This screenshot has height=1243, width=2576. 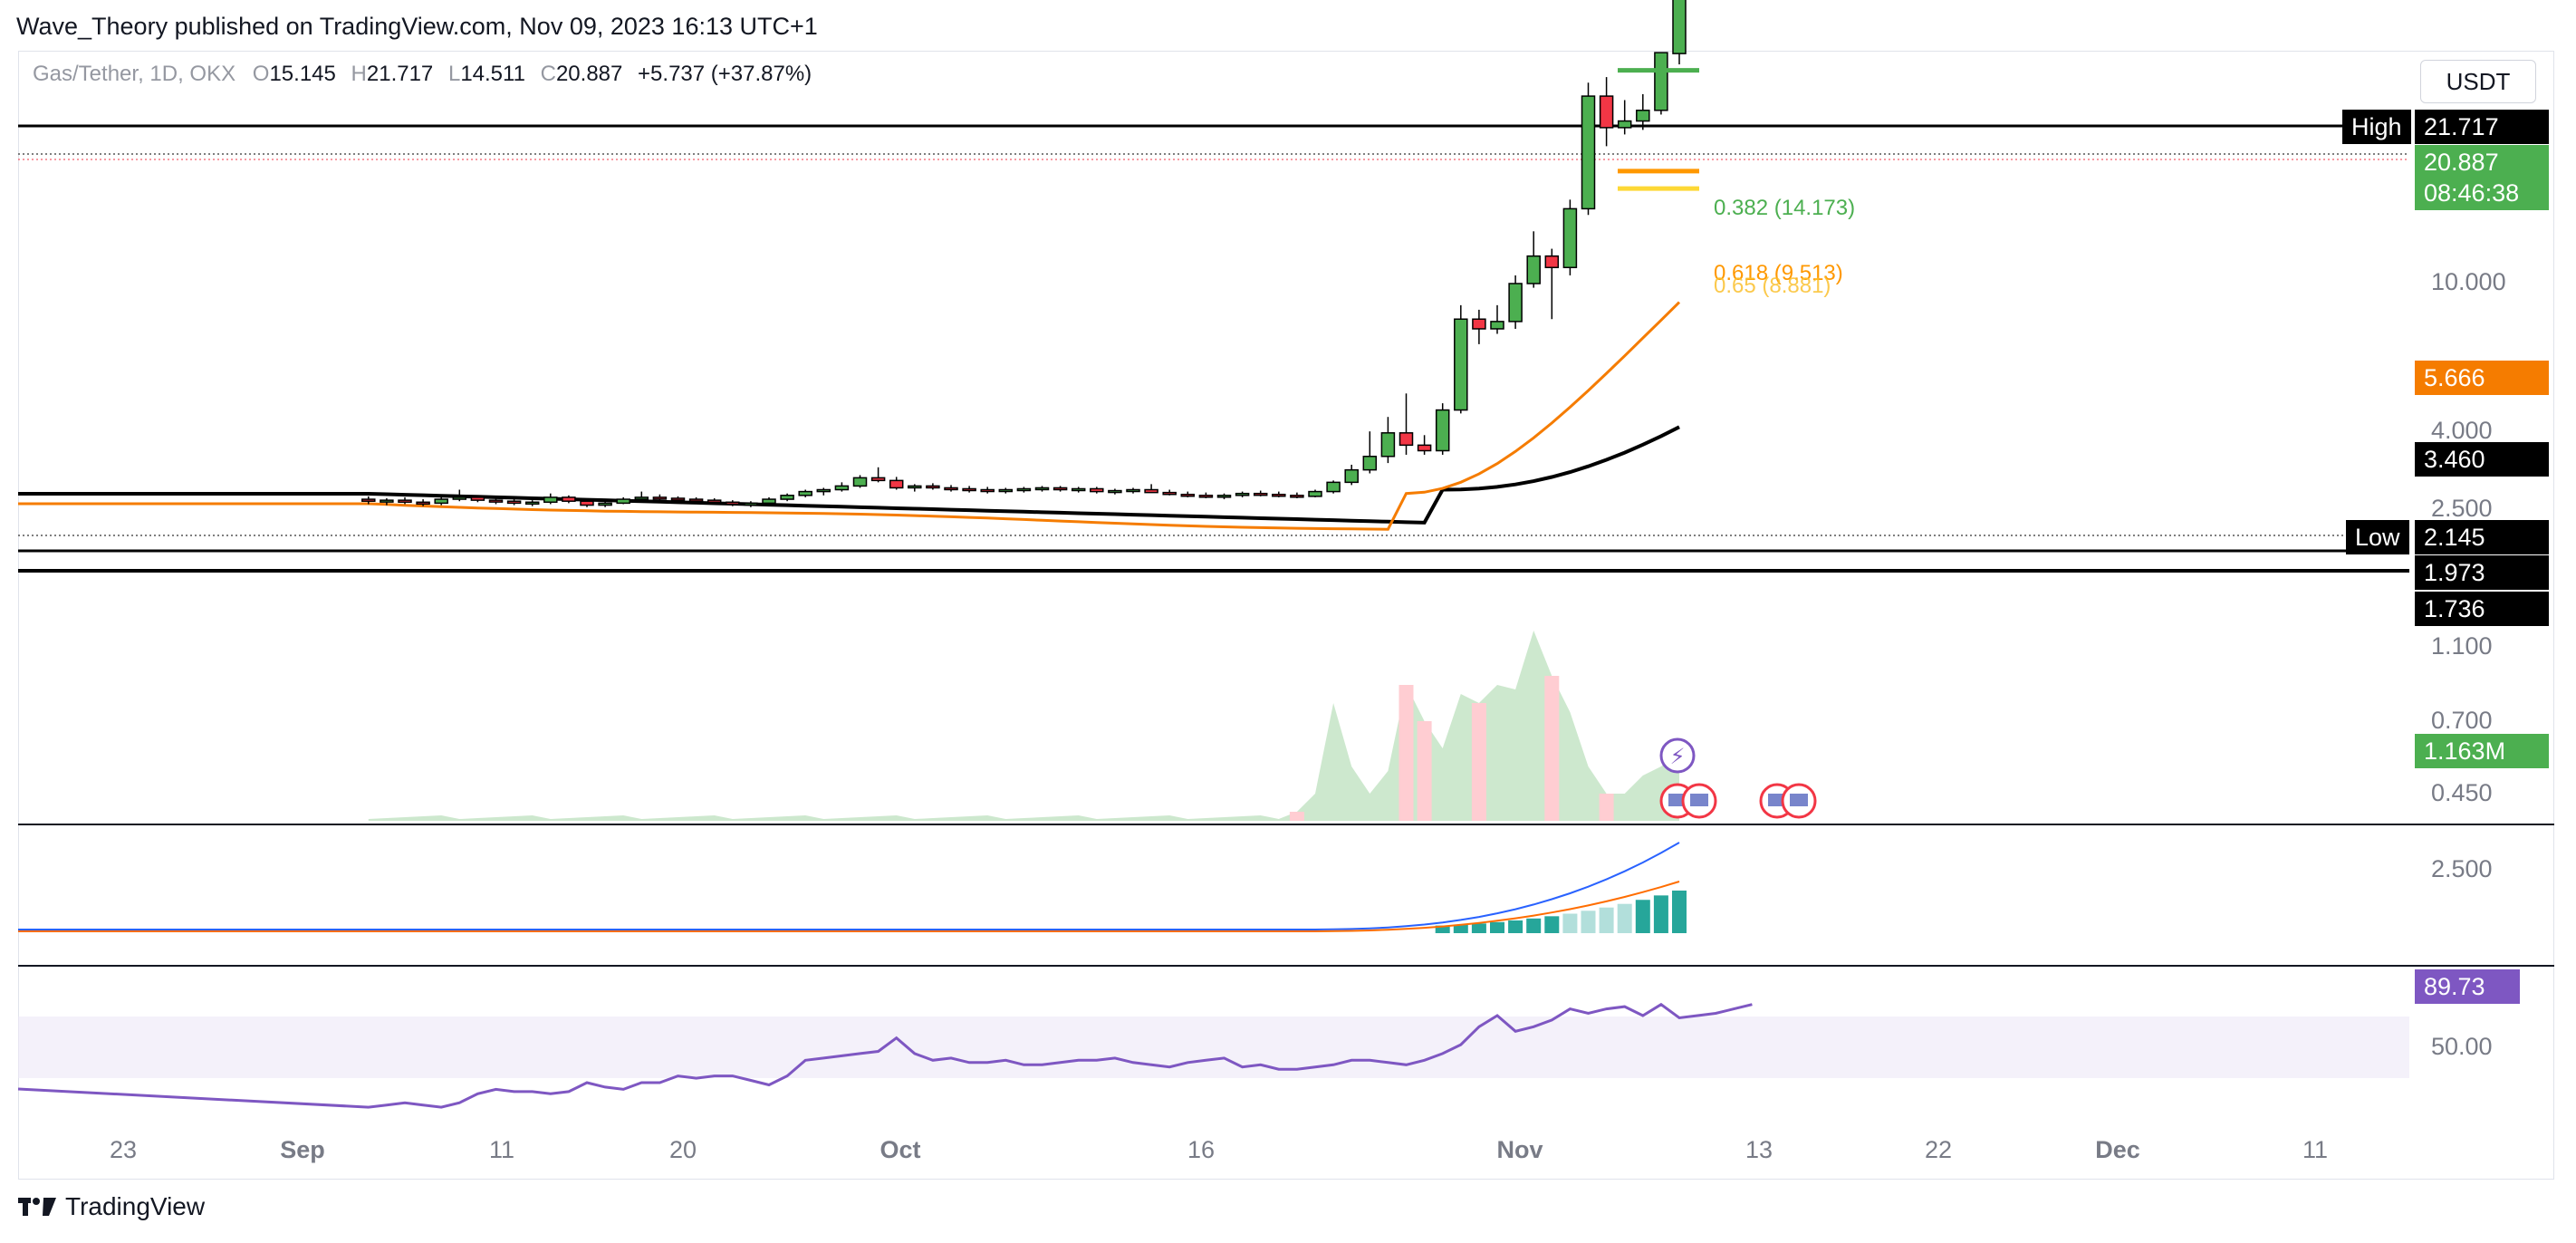 What do you see at coordinates (2462, 508) in the screenshot?
I see `price-axis-2-5: 2.500` at bounding box center [2462, 508].